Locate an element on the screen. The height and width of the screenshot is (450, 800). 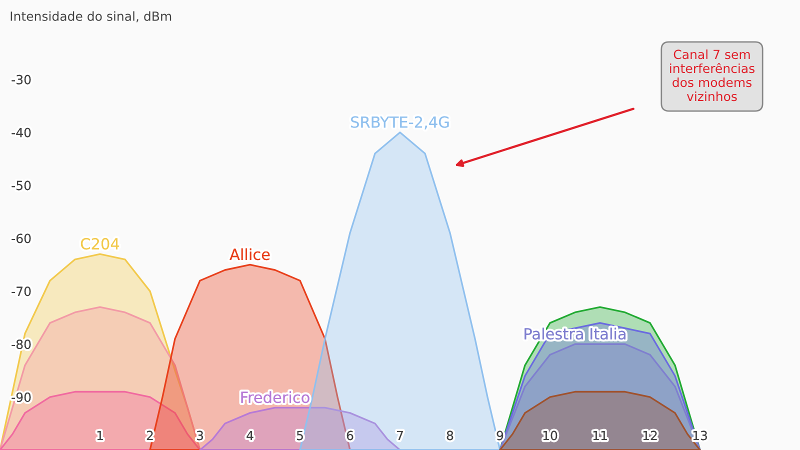
series-label: Frederico is located at coordinates (275, 397).